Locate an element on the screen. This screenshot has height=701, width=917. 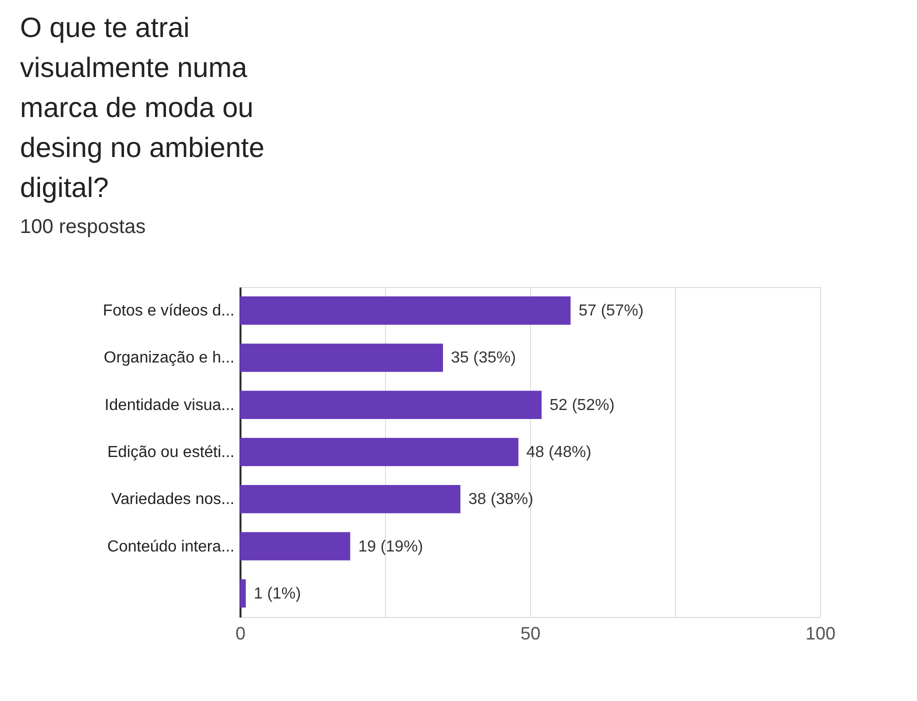
x-tick-label: 50 is located at coordinates (530, 634).